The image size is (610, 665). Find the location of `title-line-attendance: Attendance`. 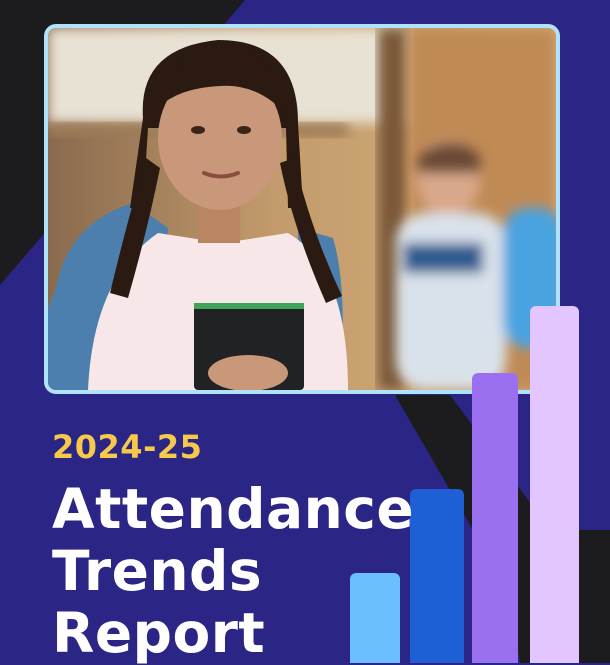

title-line-attendance: Attendance is located at coordinates (233, 509).